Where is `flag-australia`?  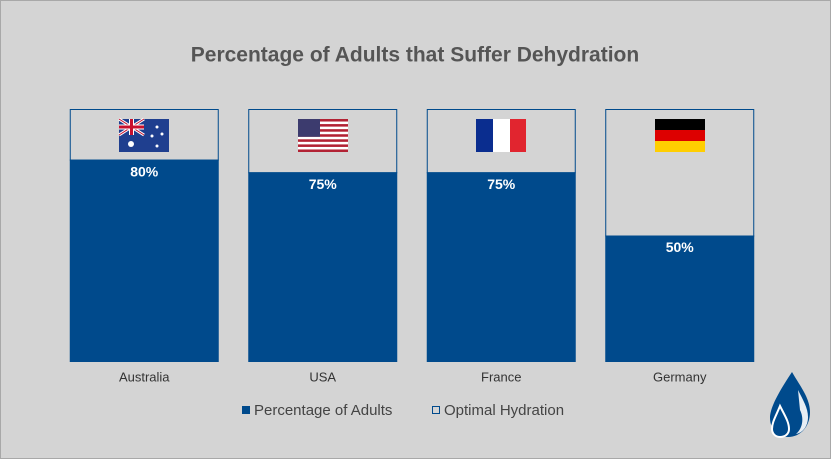
flag-australia is located at coordinates (143, 134).